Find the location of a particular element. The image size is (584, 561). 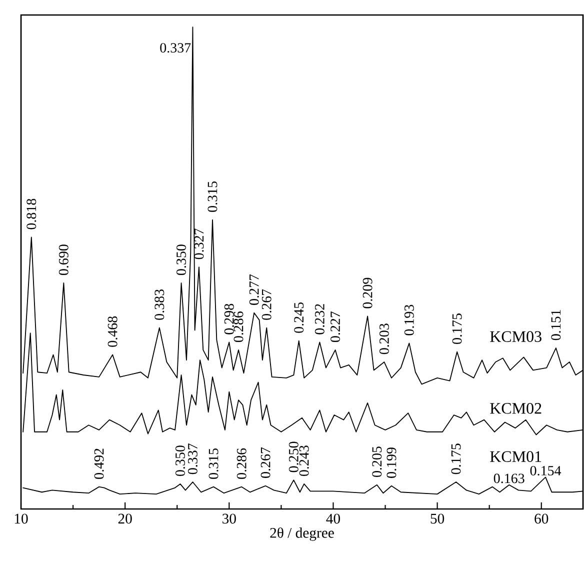

annotation: 0.277 is located at coordinates (254, 289).